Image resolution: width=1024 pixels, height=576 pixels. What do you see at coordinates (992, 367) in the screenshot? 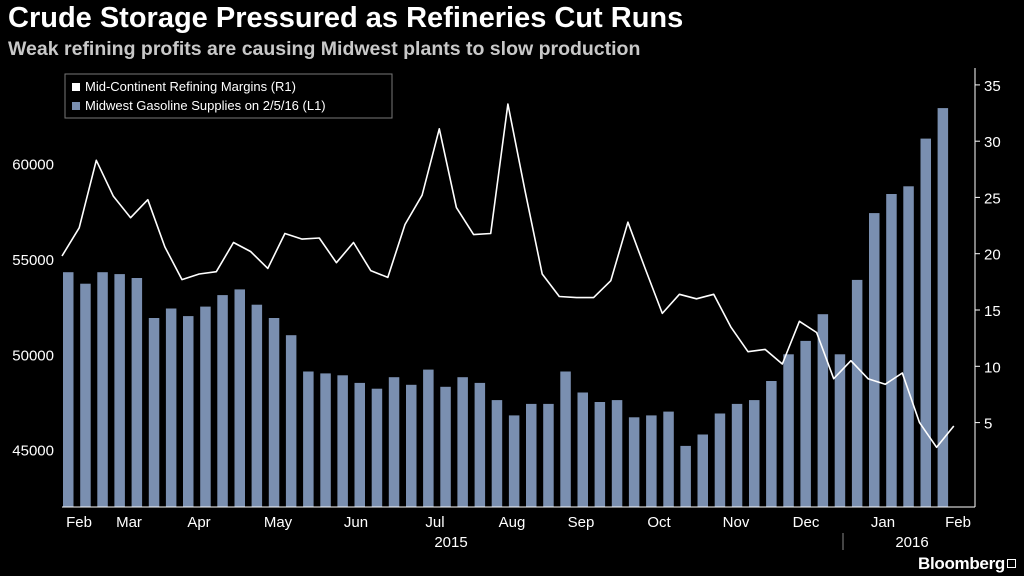
I see `right-tick-label: 10` at bounding box center [992, 367].